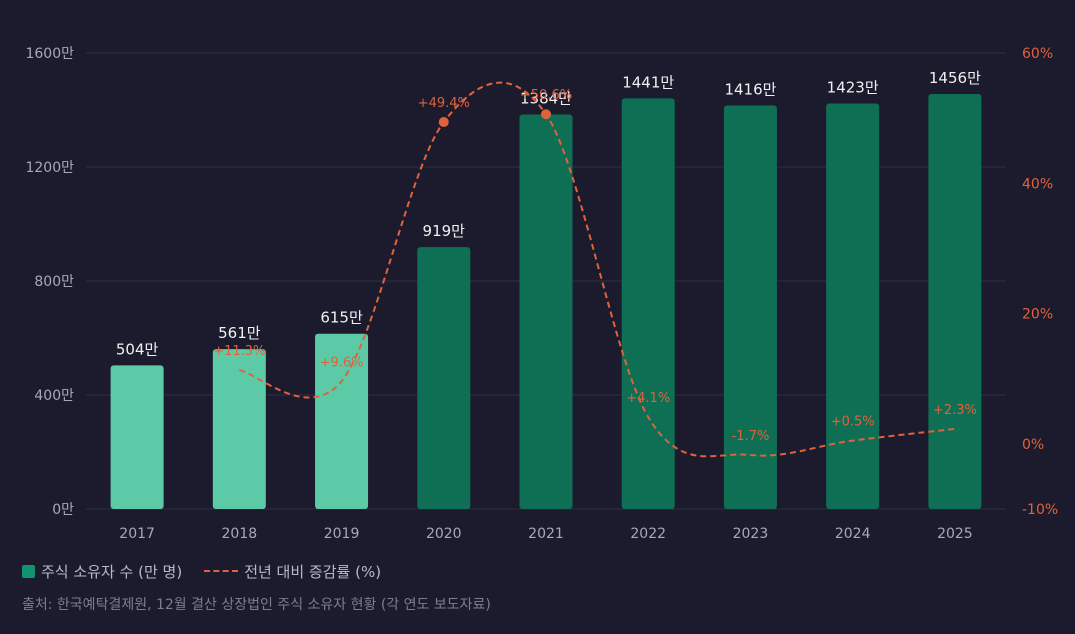  What do you see at coordinates (49, 54) in the screenshot?
I see `y-left-tick-label: 1600만` at bounding box center [49, 54].